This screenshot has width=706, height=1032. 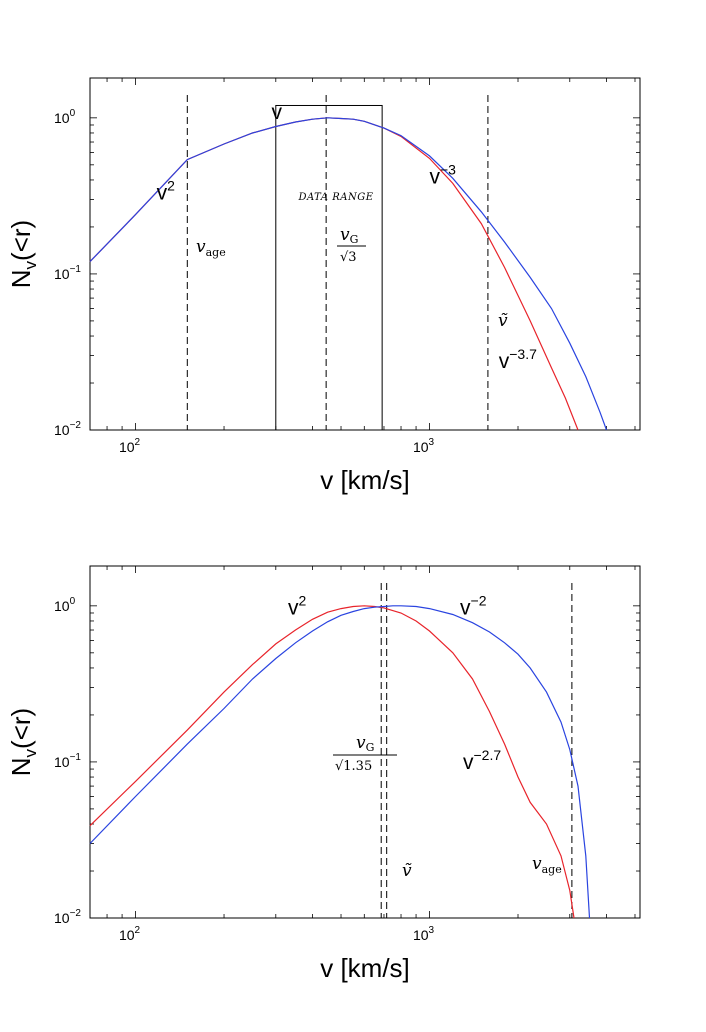 I want to click on annotations: v2 v v−3 v−3.7, so click(x=347, y=237).